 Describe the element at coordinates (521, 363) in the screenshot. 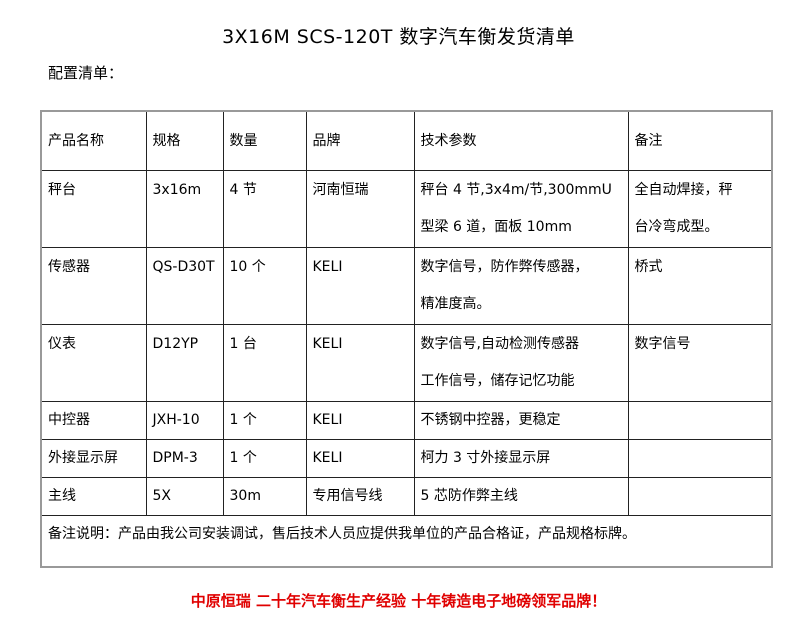

I see `tech-params-cell: 数字信号,自动检测传感器 工作信号，储存记忆功能` at that location.